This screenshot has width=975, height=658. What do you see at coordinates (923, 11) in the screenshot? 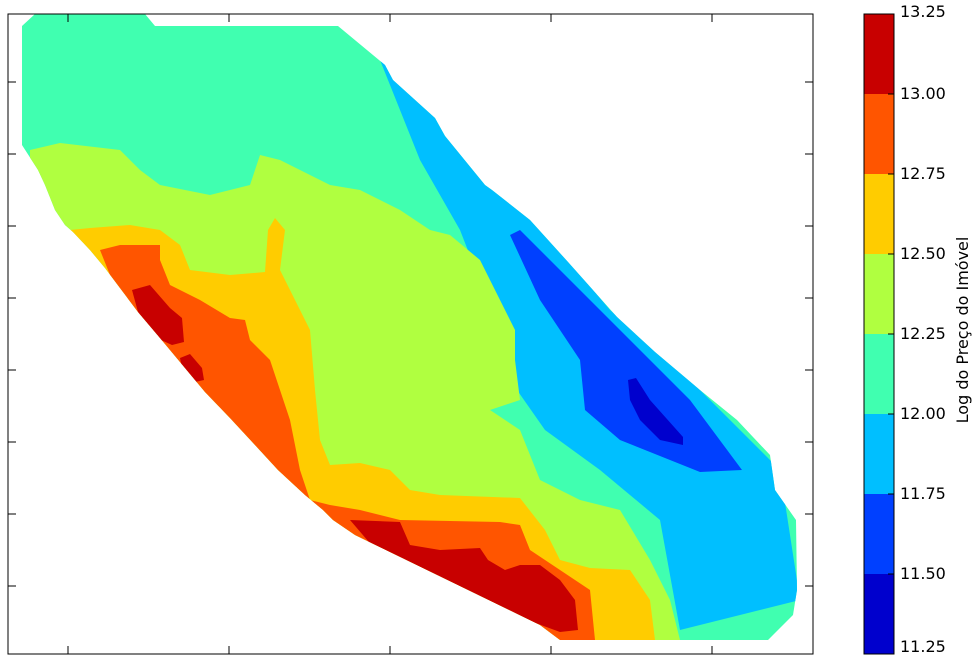
I see `colorbar-tick-label-8: 13.25` at bounding box center [923, 11].